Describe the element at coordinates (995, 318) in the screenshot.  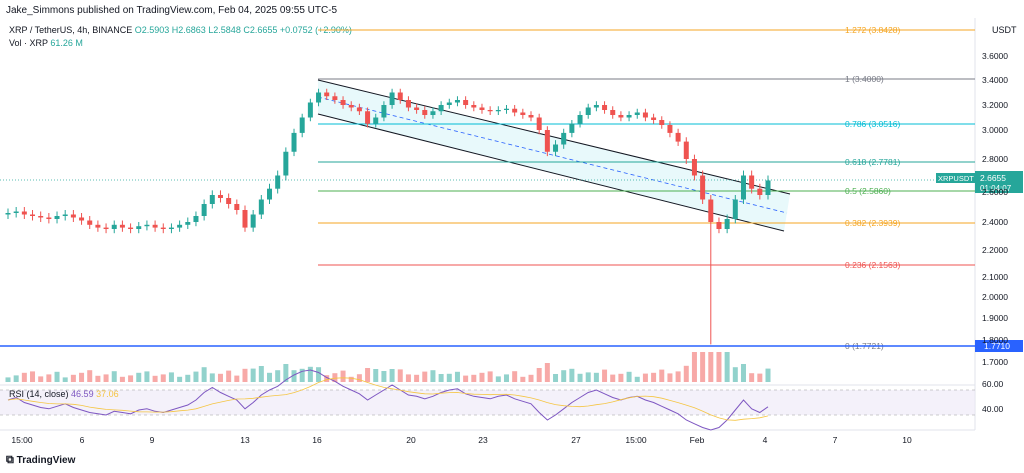
I see `price-tick-label: 1.9000` at that location.